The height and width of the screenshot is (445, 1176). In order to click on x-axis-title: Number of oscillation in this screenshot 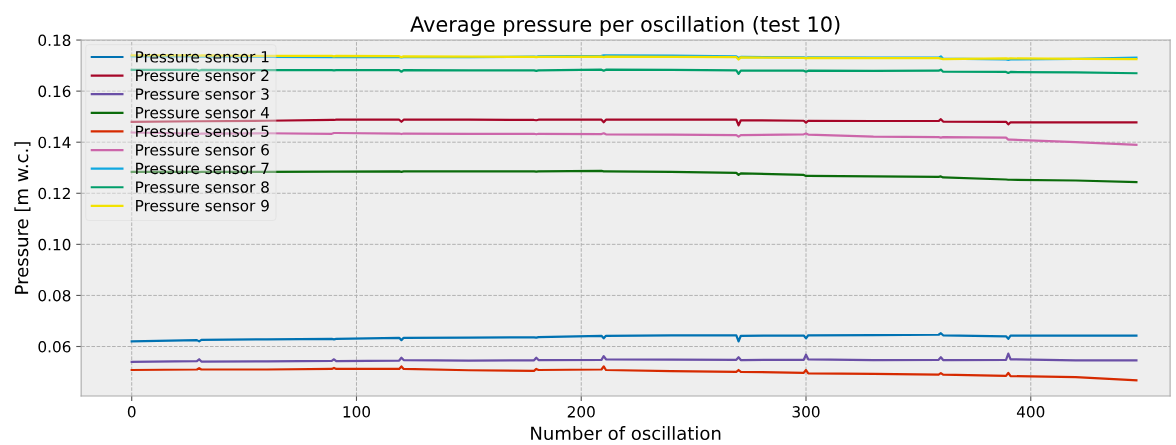, I will do `click(626, 433)`.